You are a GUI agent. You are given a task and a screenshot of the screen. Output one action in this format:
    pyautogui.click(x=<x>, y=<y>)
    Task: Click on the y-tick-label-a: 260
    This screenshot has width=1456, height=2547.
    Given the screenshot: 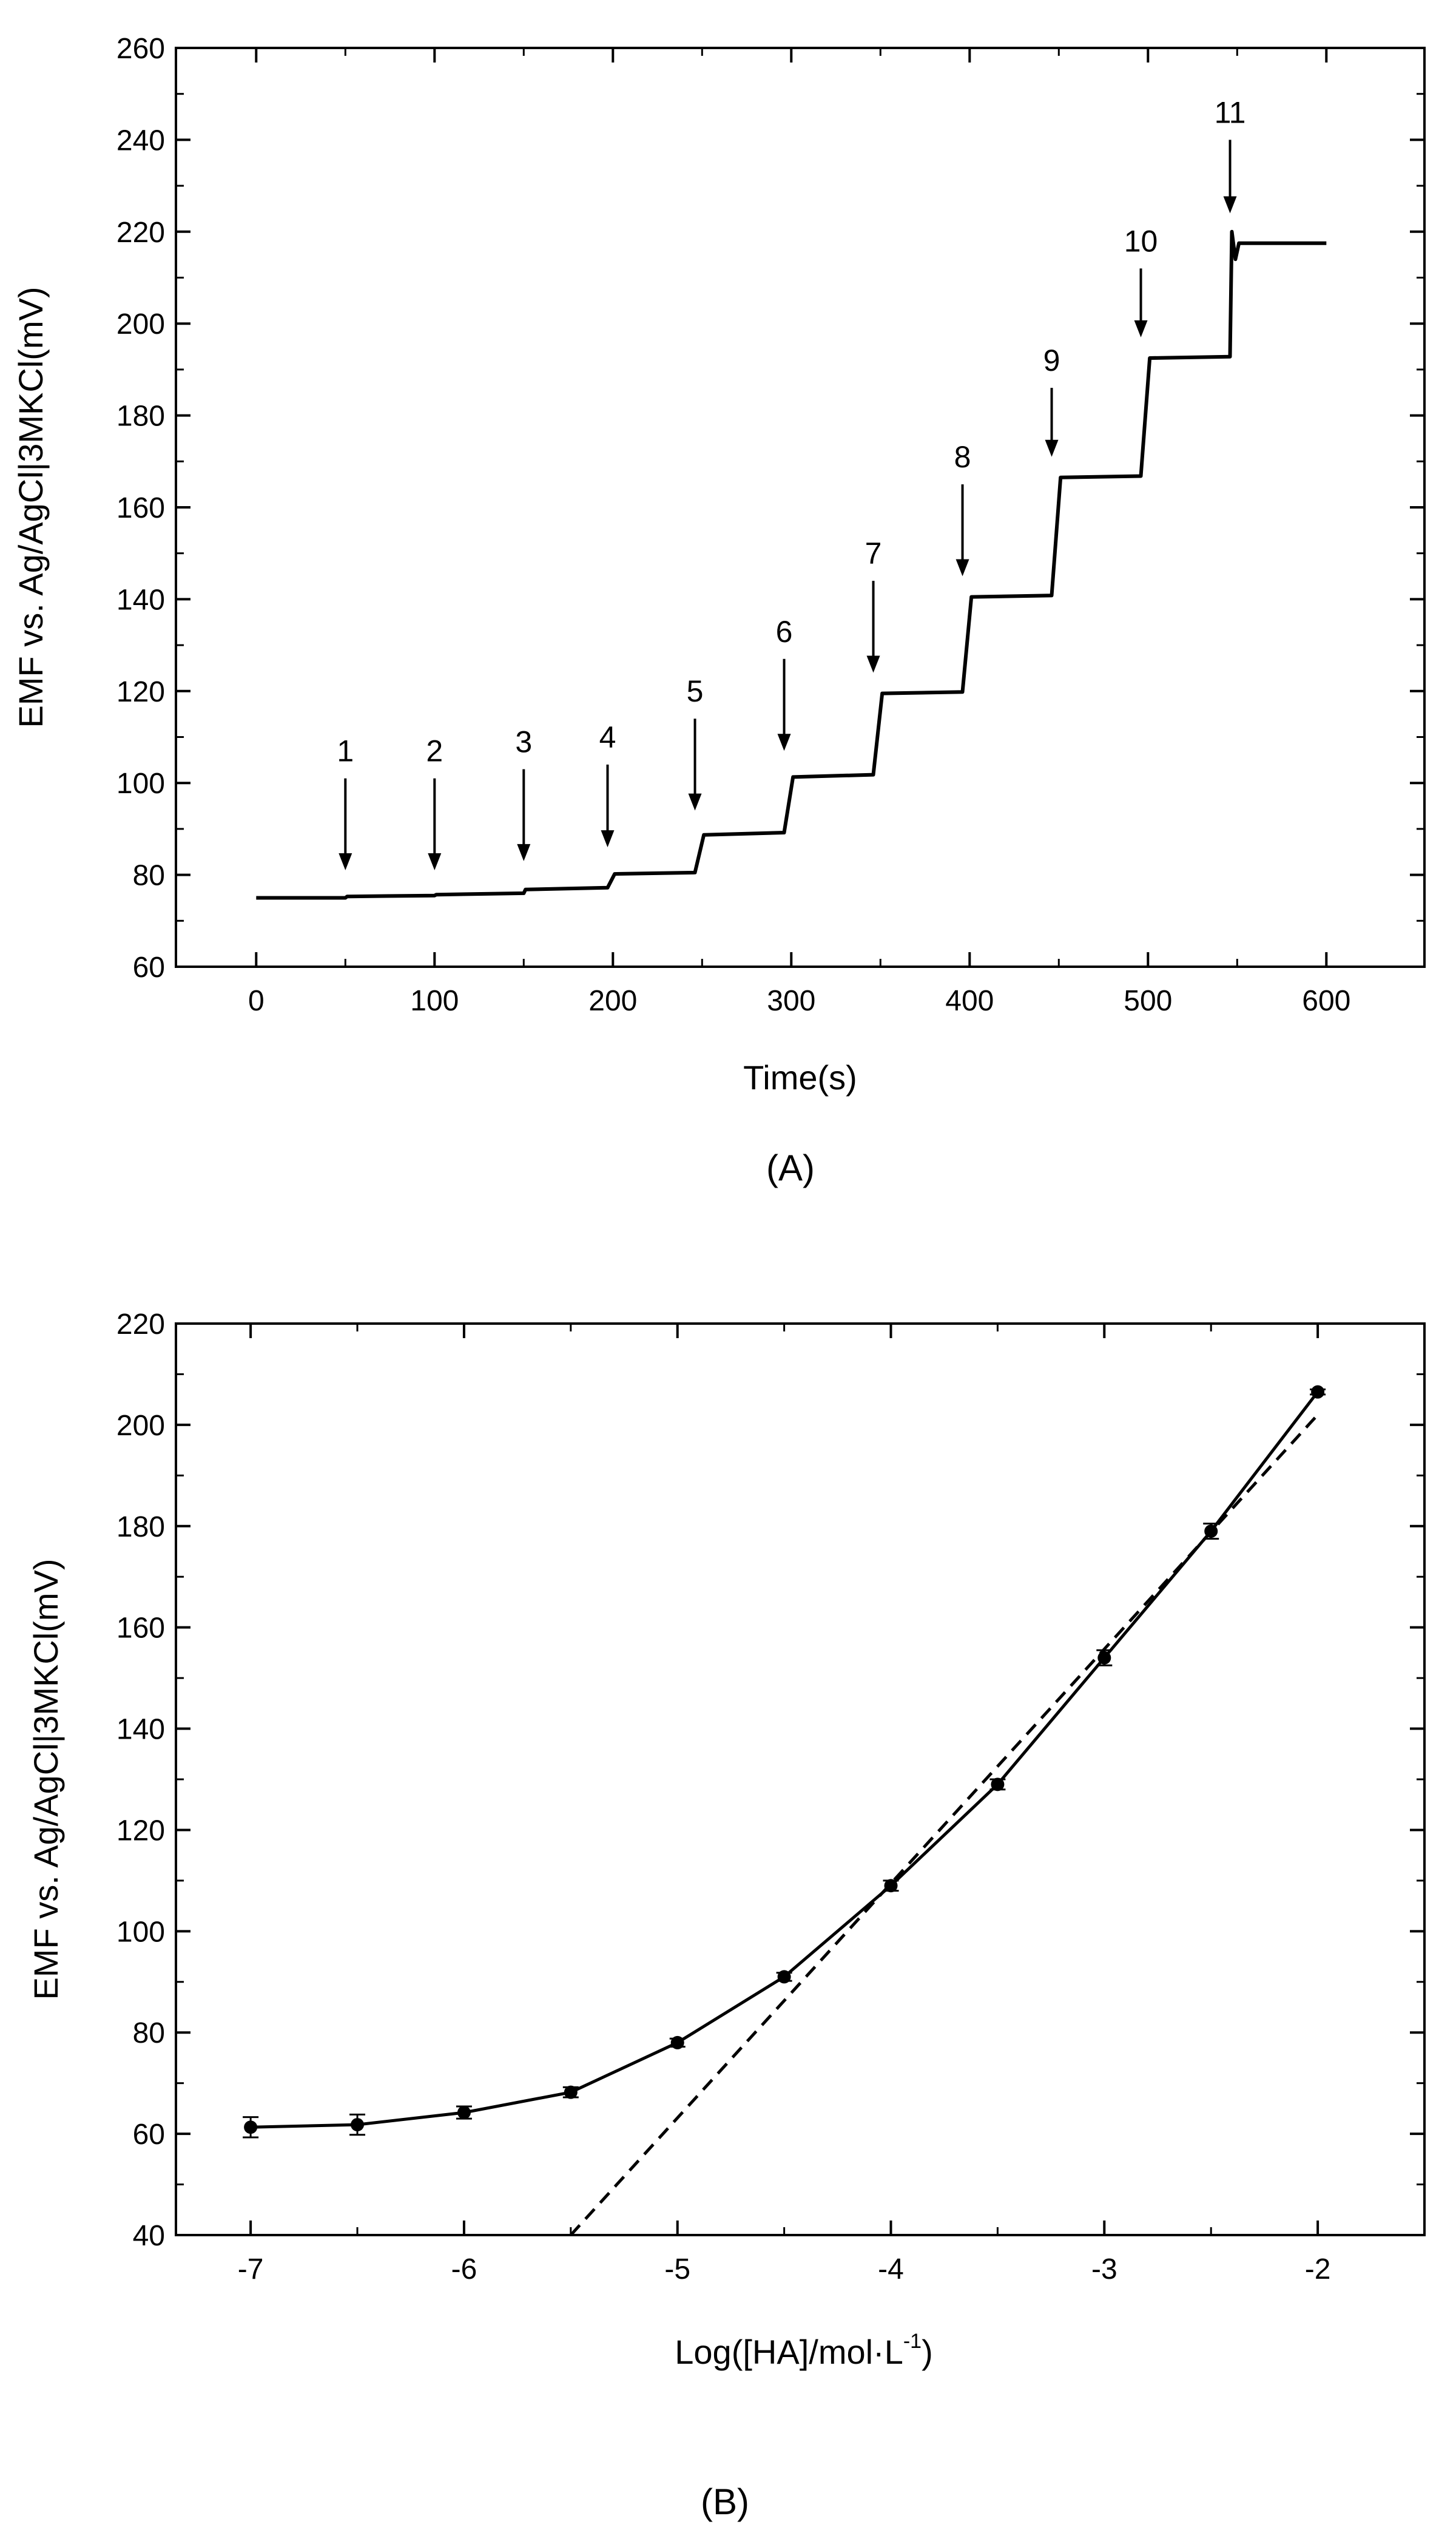 What is the action you would take?
    pyautogui.click(x=140, y=49)
    